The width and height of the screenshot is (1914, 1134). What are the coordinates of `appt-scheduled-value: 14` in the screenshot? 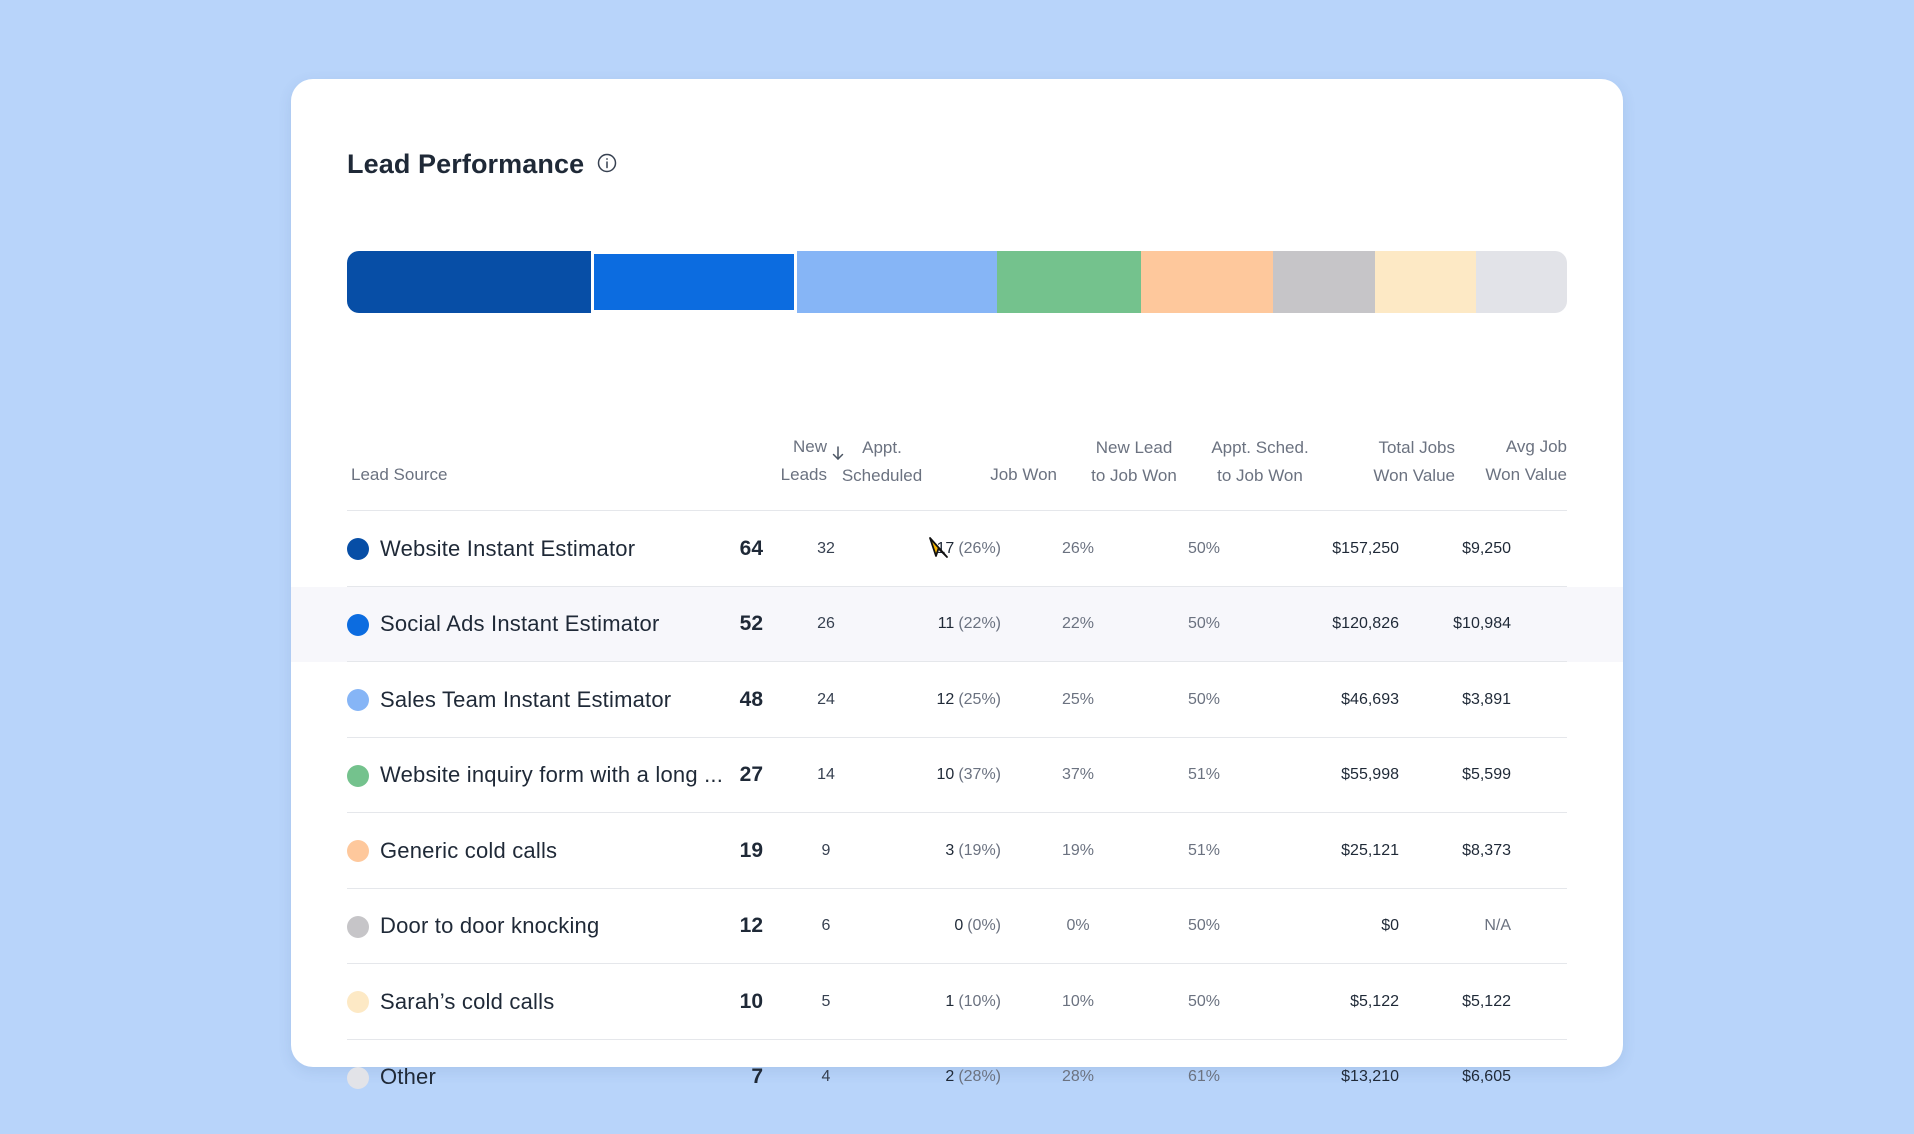 It's located at (826, 775).